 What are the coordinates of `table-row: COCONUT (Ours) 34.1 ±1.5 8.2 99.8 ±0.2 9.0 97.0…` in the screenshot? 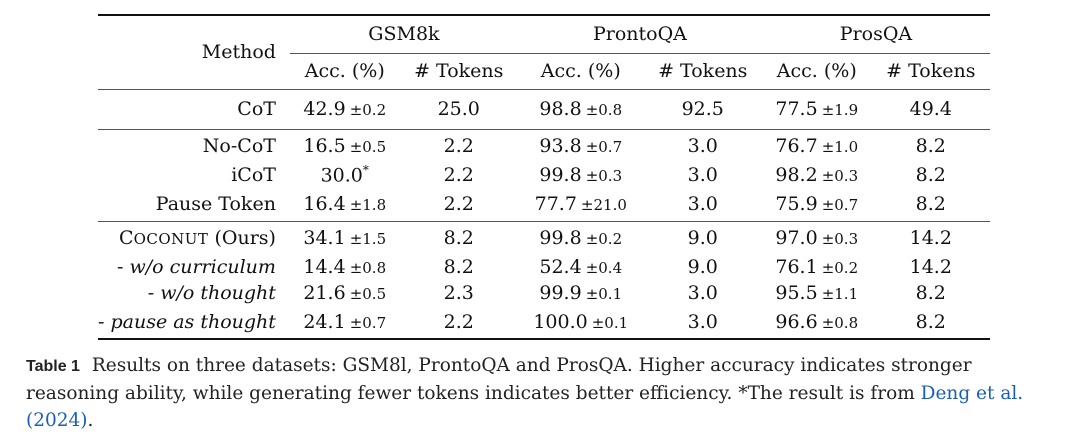 It's located at (544, 237).